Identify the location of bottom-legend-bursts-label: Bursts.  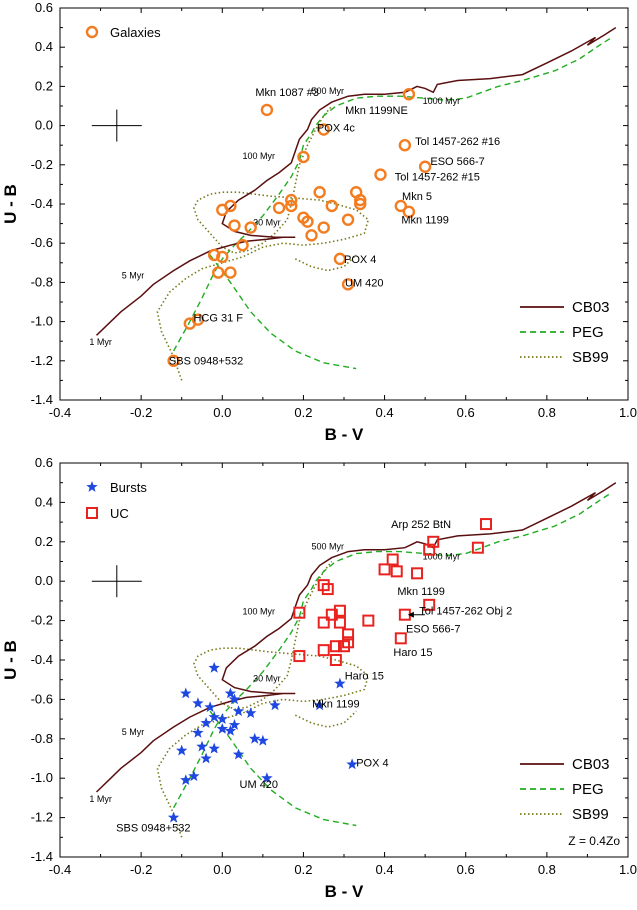
(128, 487).